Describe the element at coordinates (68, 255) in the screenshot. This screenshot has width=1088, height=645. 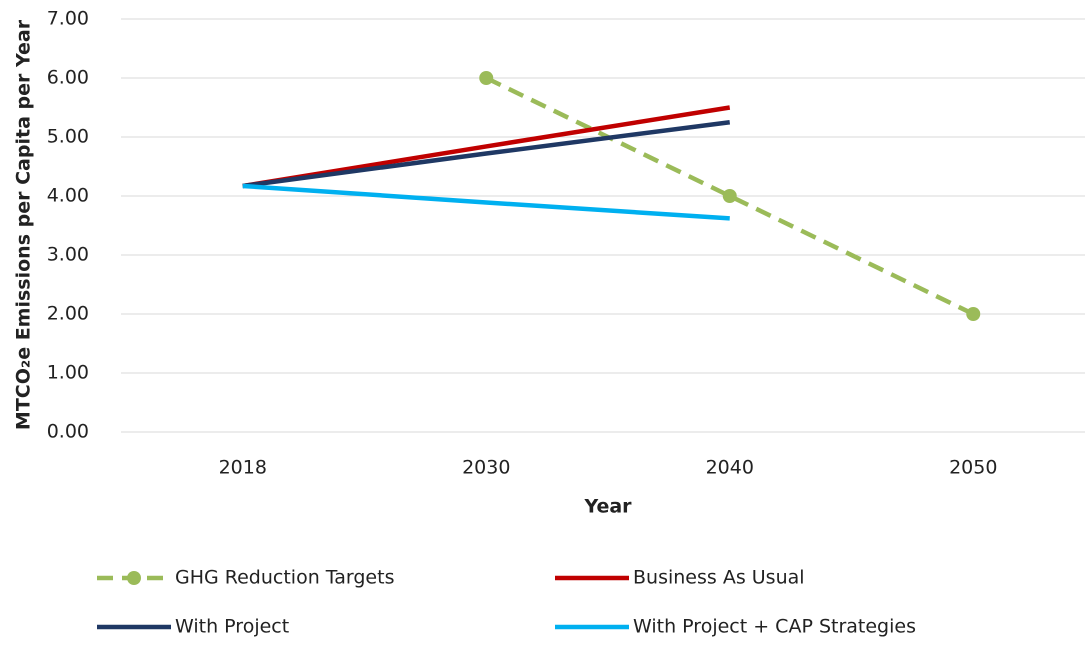
I see `y-tick-label: 3.00` at that location.